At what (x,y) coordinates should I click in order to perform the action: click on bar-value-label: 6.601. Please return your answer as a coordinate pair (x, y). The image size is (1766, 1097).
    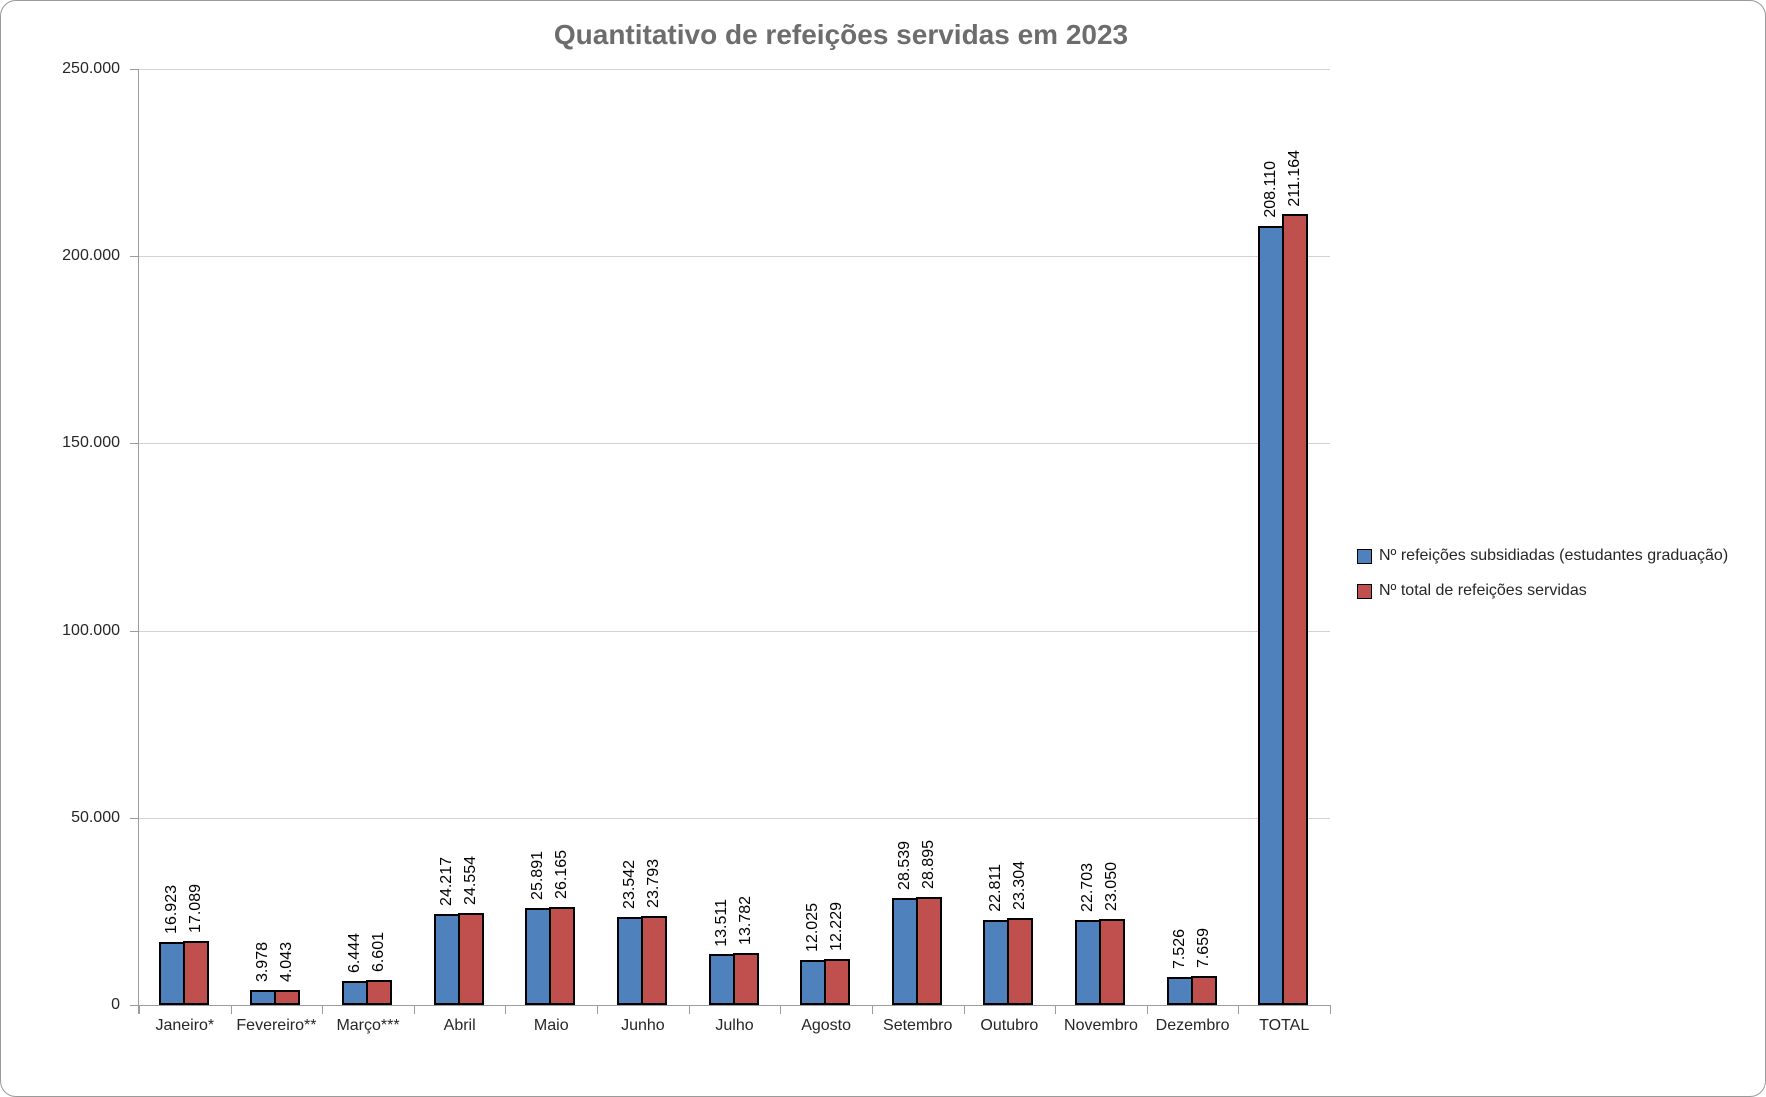
    Looking at the image, I should click on (379, 952).